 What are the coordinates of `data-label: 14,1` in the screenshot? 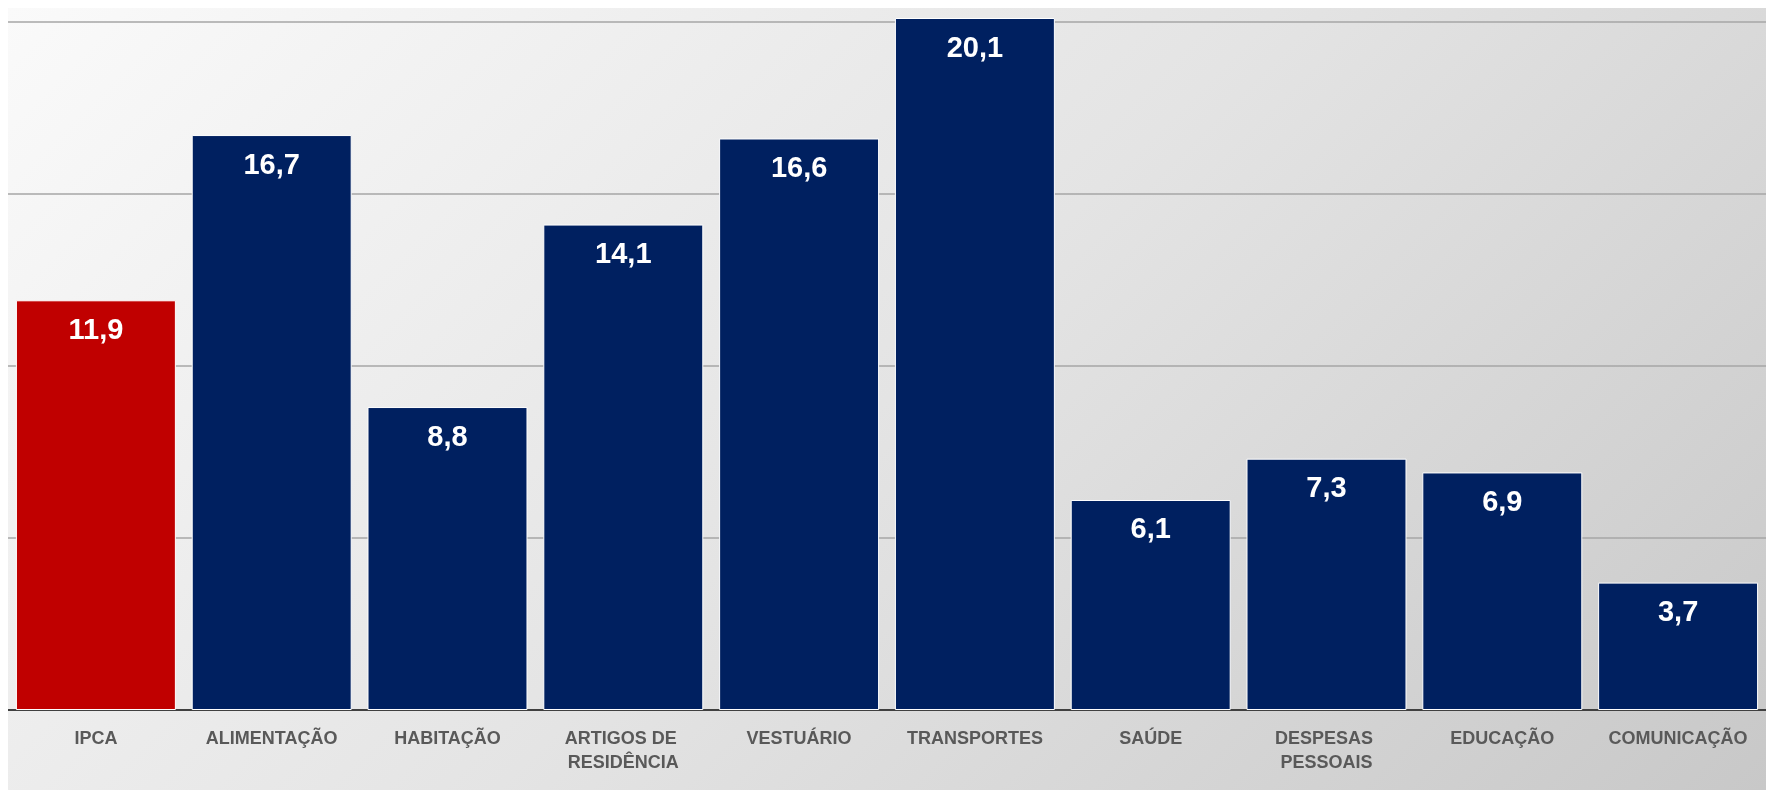 It's located at (623, 253).